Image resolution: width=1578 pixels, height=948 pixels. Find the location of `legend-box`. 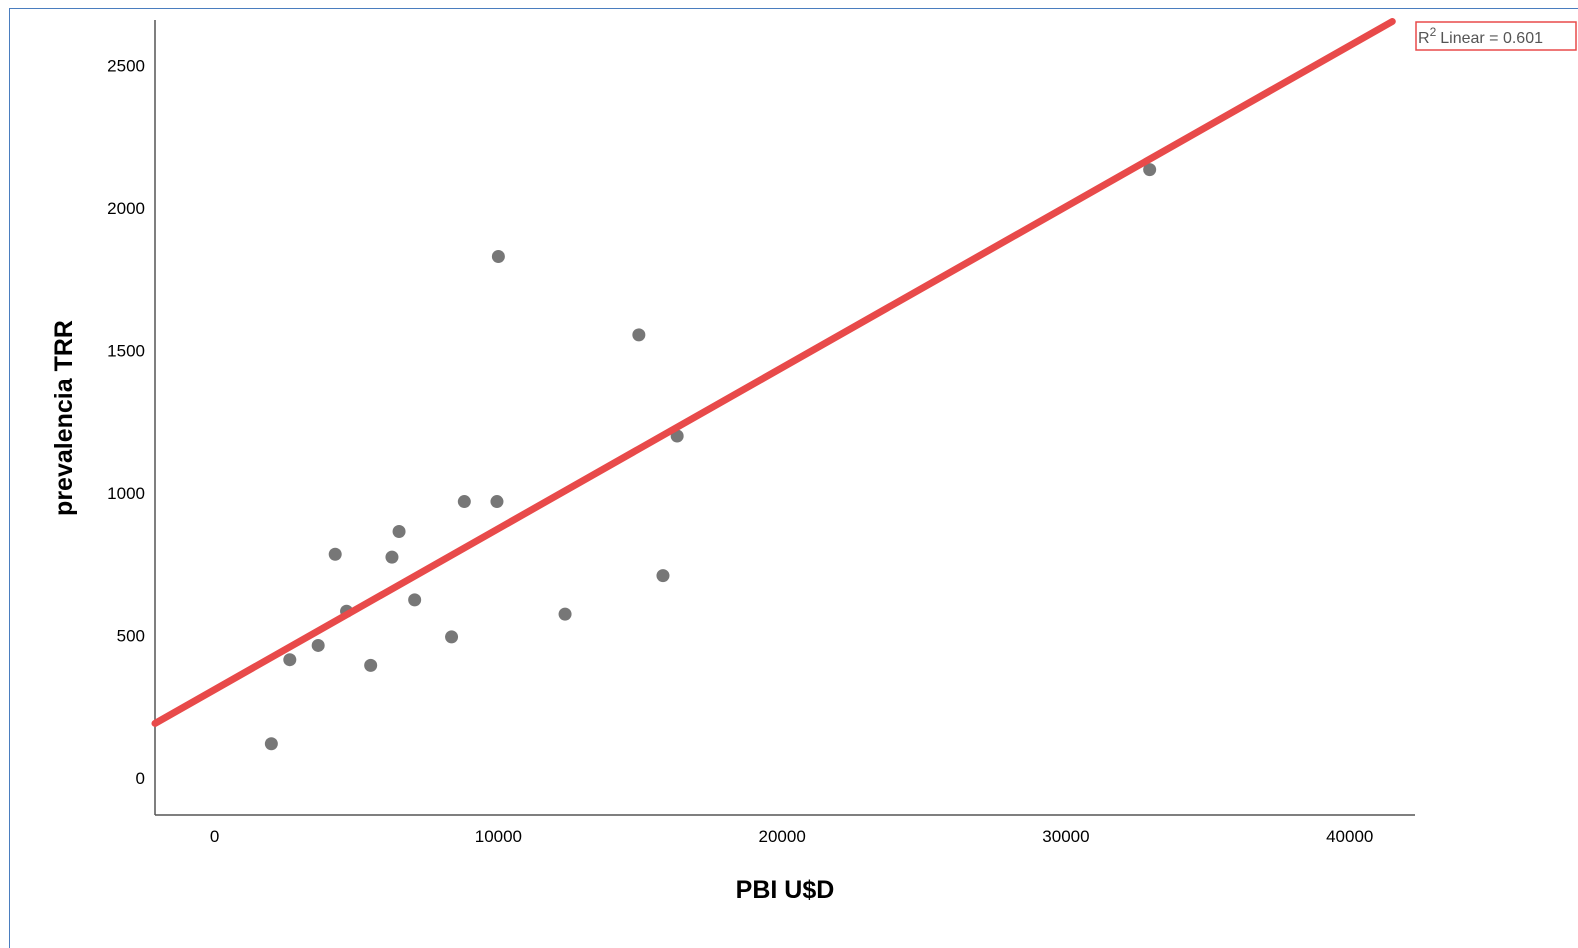

legend-box is located at coordinates (1496, 36).